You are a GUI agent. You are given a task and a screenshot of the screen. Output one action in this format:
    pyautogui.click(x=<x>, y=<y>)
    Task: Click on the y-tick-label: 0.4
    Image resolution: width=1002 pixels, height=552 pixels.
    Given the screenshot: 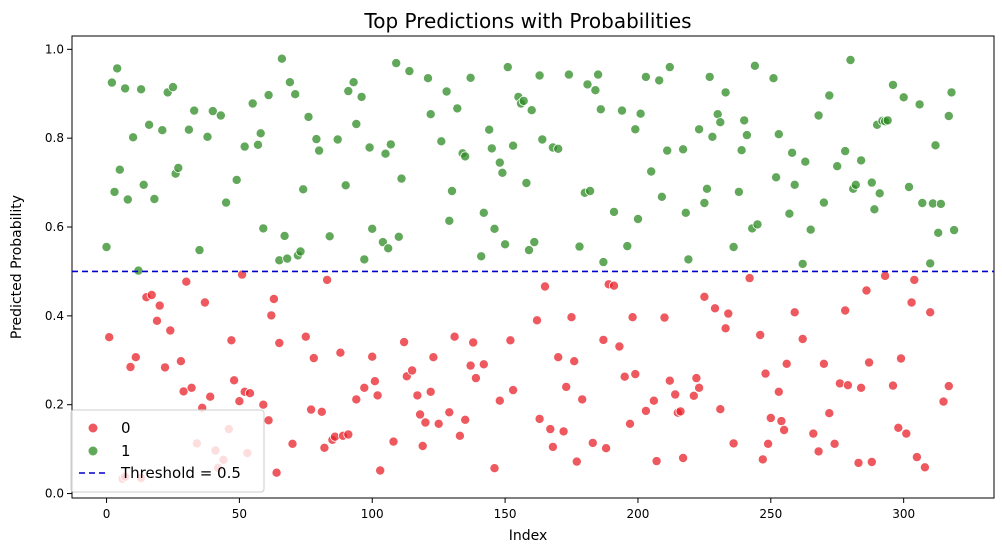 What is the action you would take?
    pyautogui.click(x=54, y=316)
    